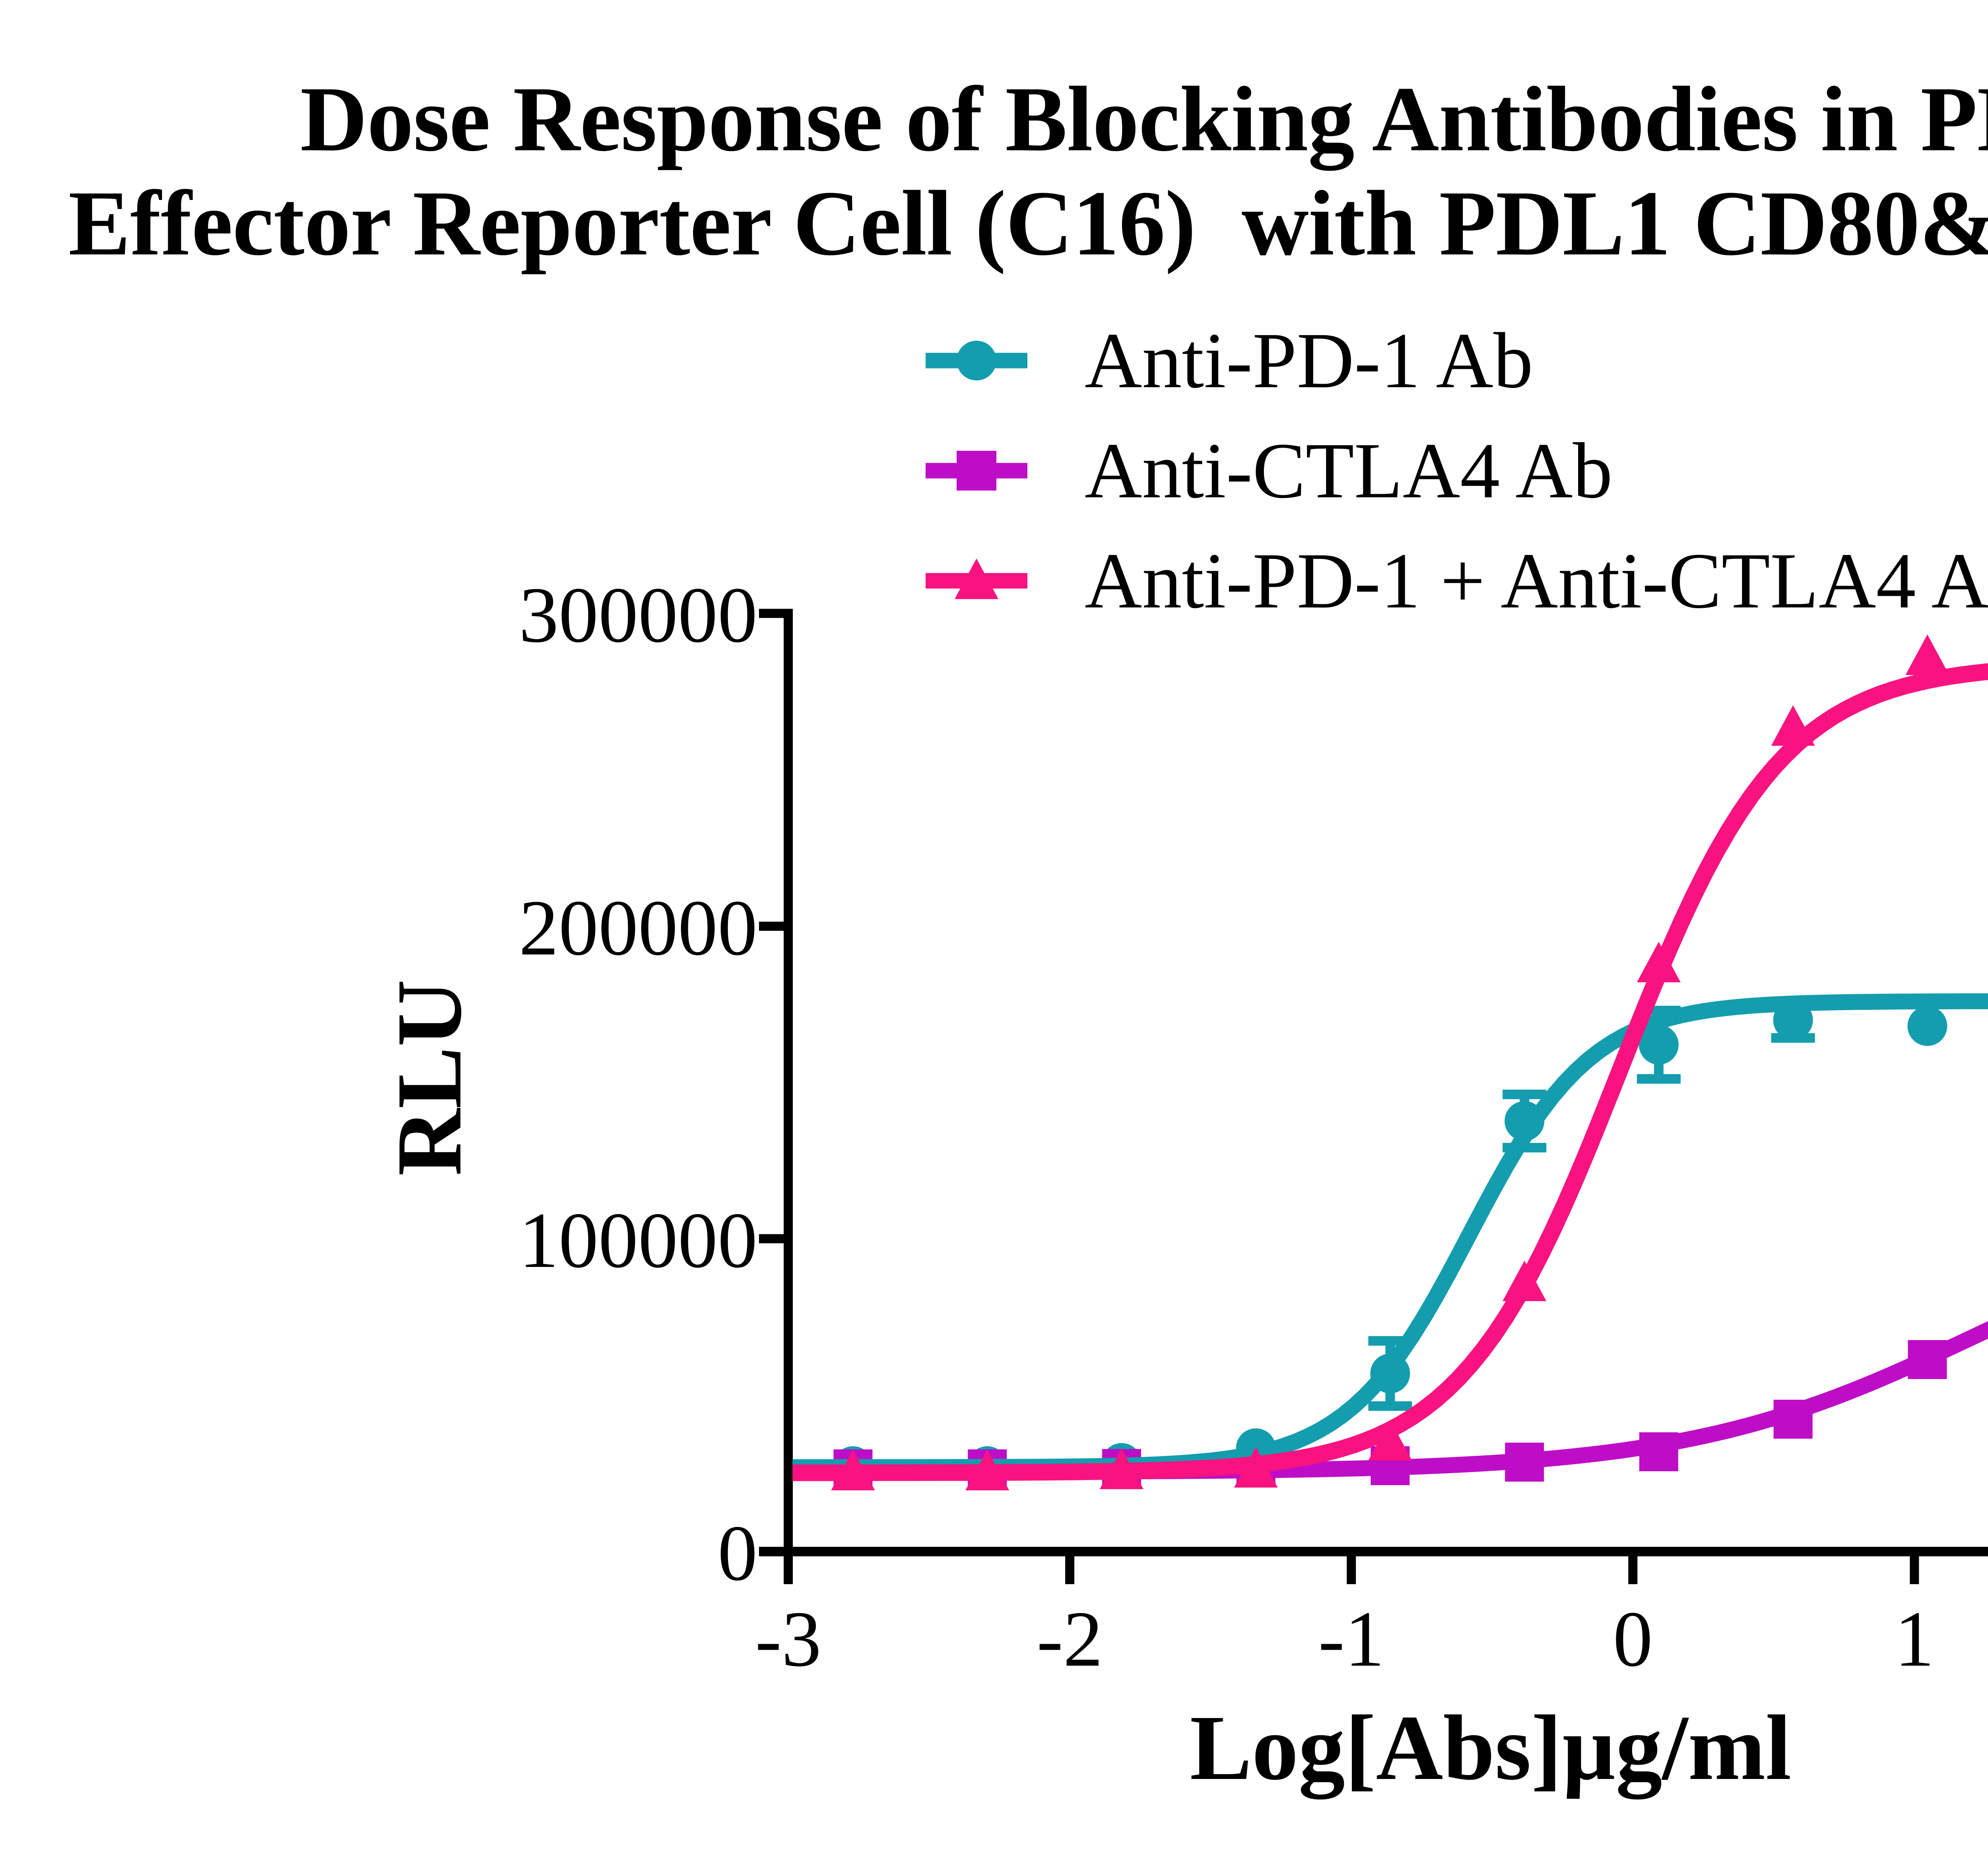  What do you see at coordinates (429, 1078) in the screenshot?
I see `svg-text: RLU` at bounding box center [429, 1078].